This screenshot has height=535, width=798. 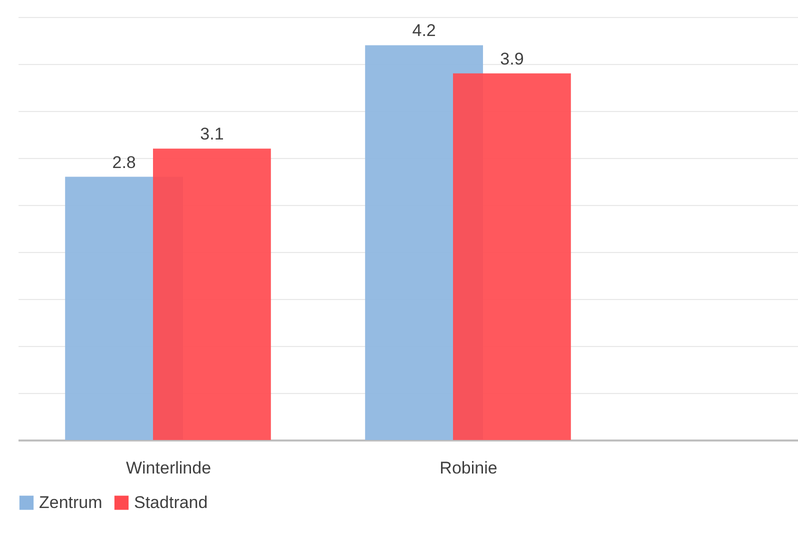 I want to click on data-label: 4.2, so click(x=424, y=30).